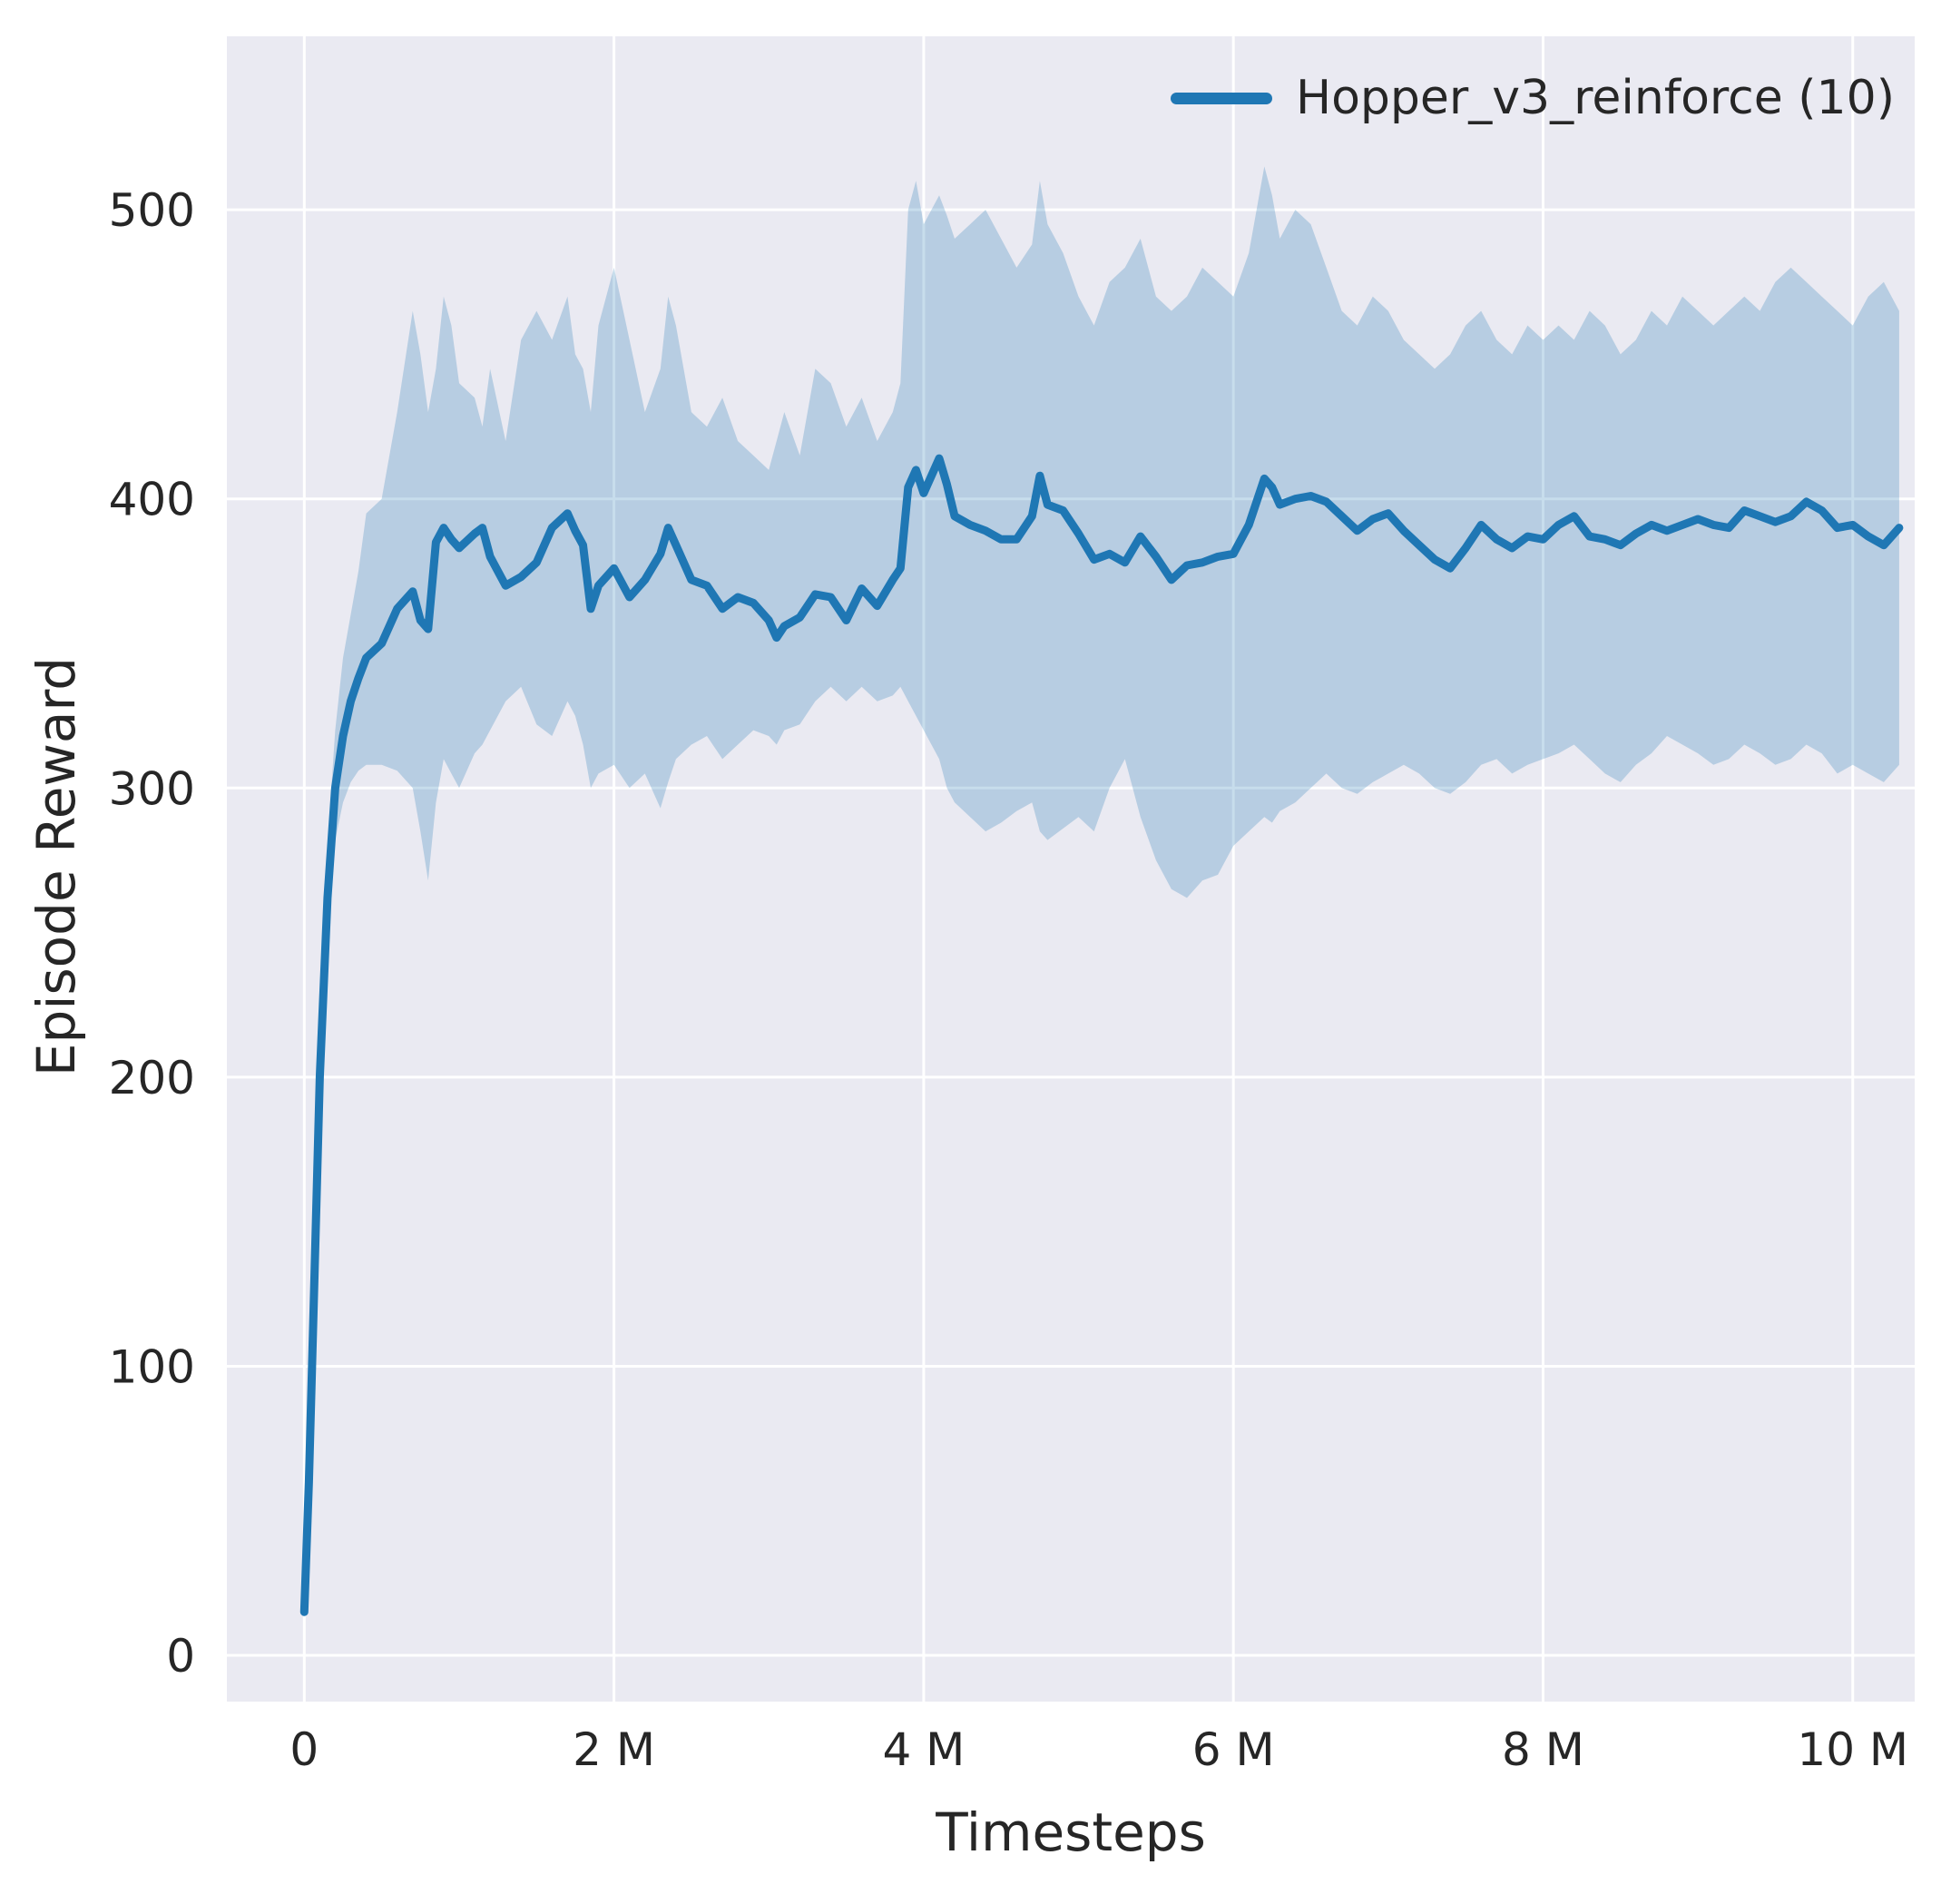 The width and height of the screenshot is (1951, 1904). I want to click on y-tick-label: 200, so click(152, 1078).